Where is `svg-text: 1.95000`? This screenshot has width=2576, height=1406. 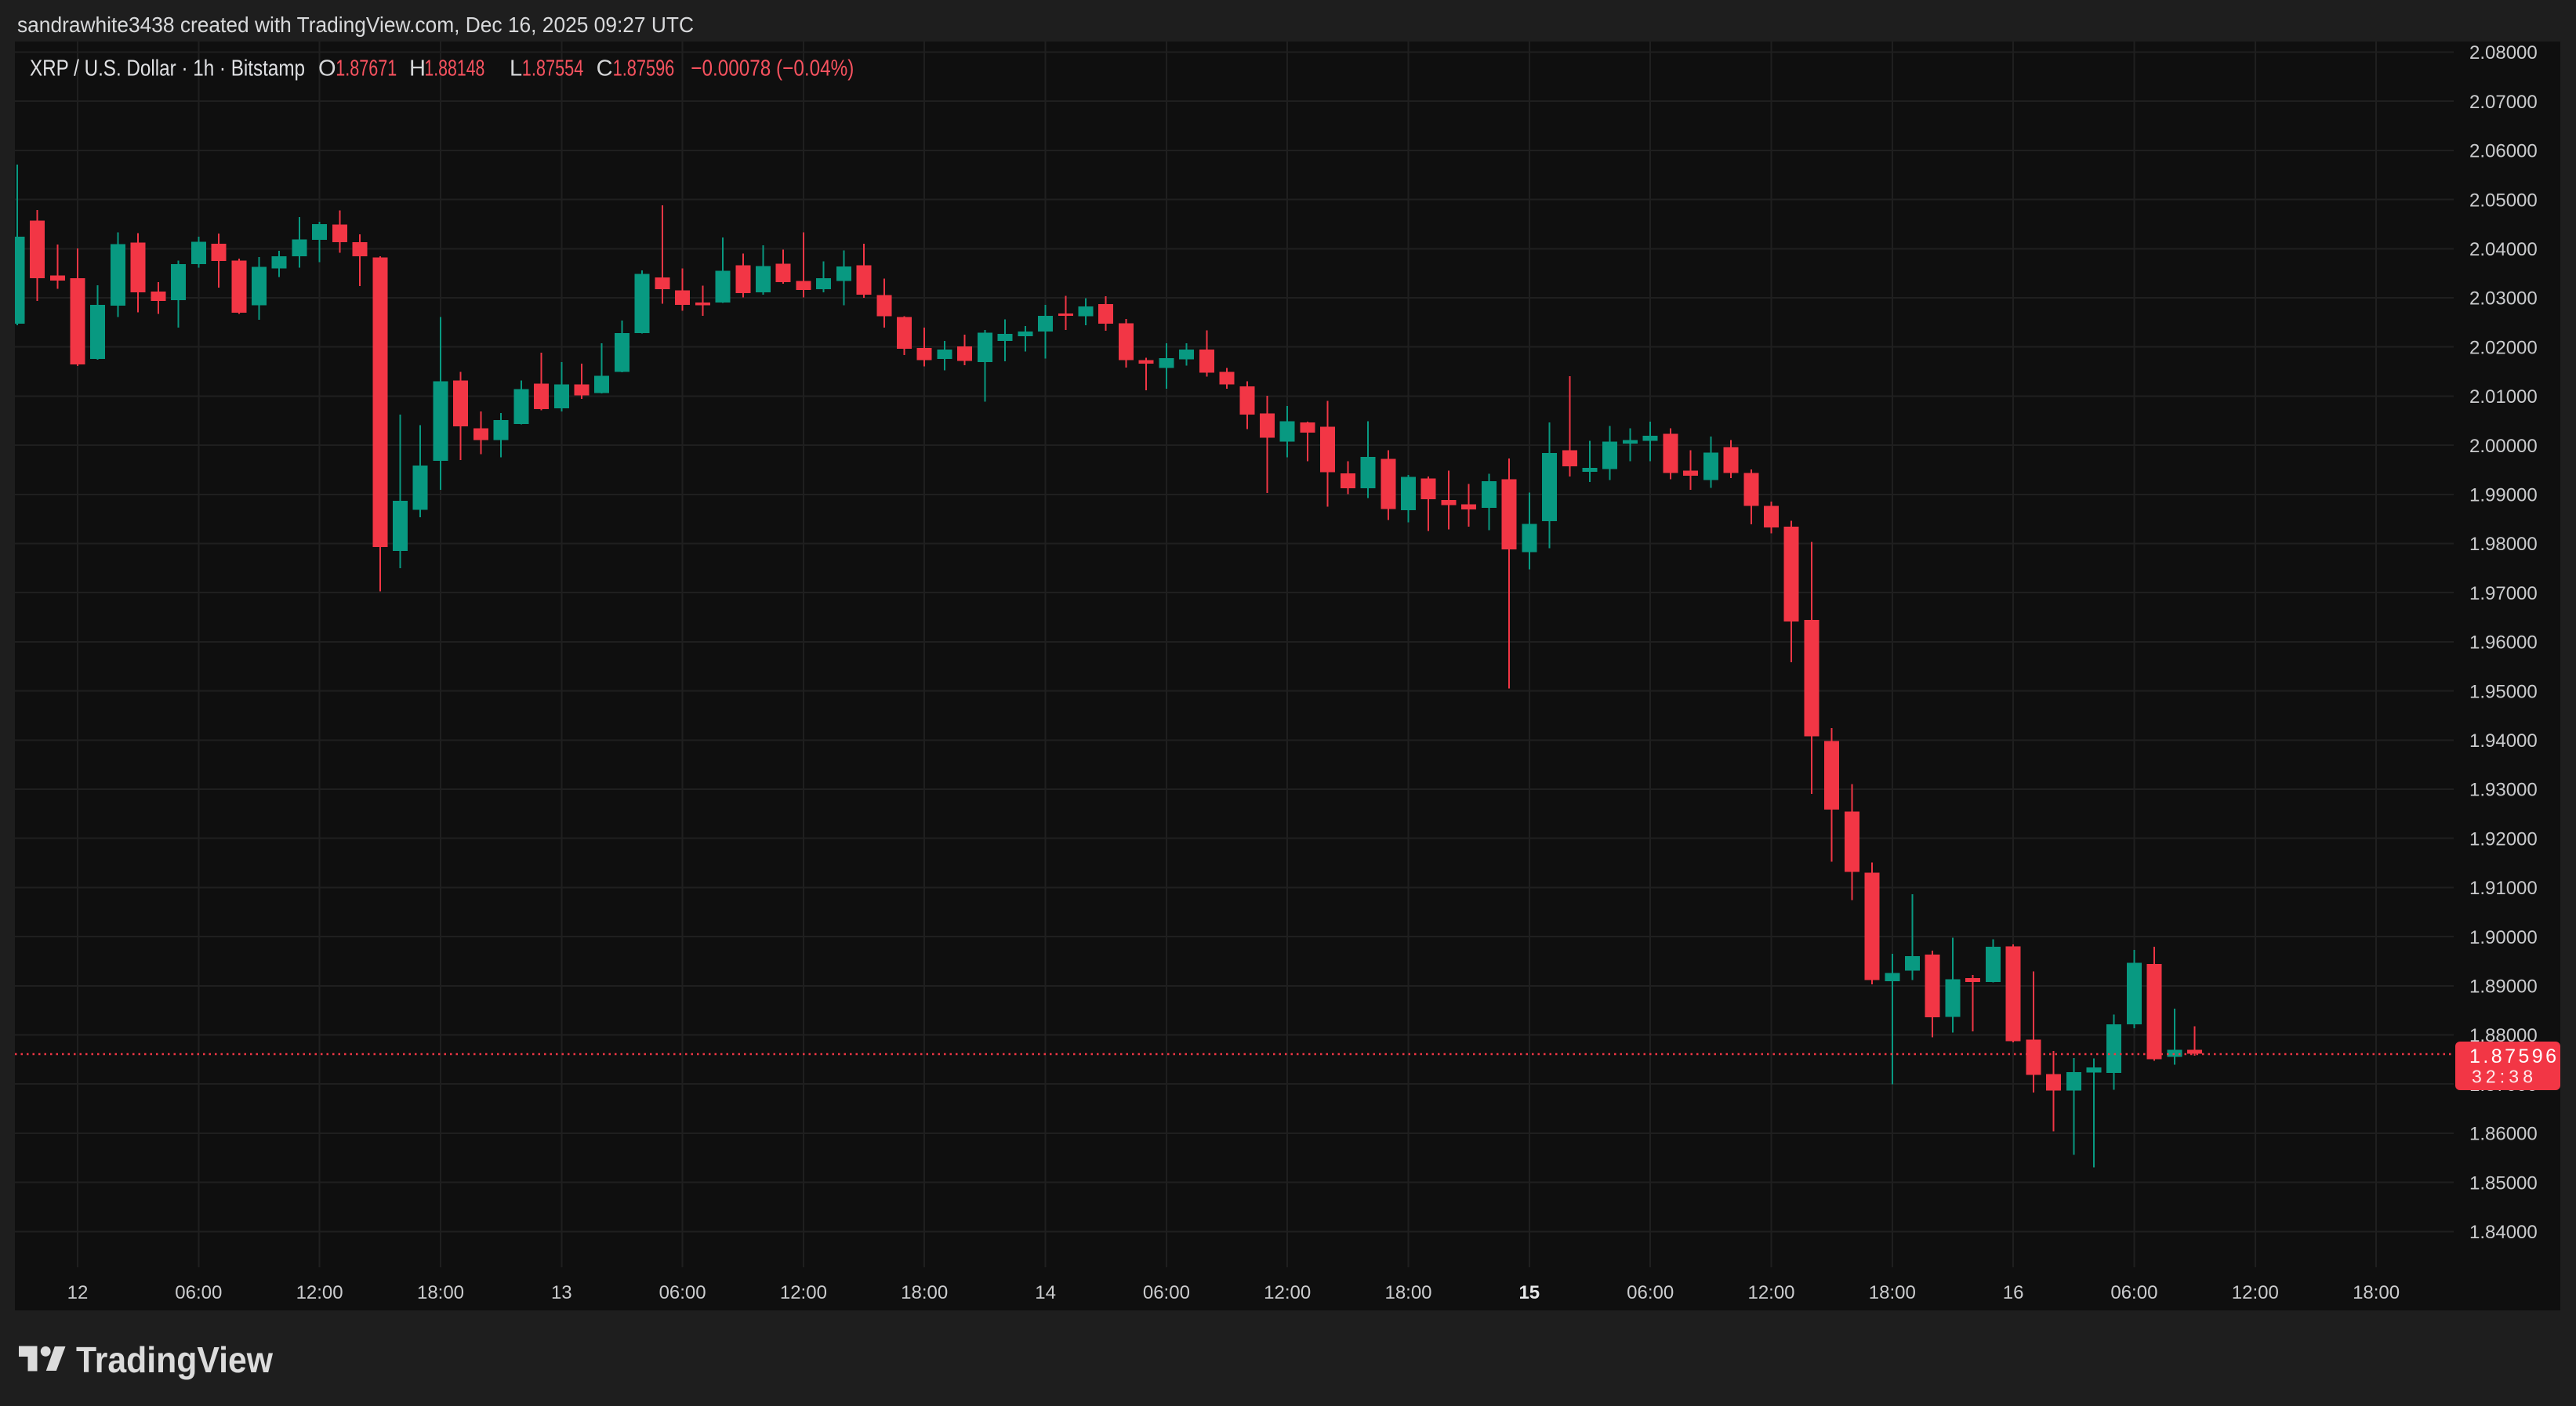 svg-text: 1.95000 is located at coordinates (2504, 691).